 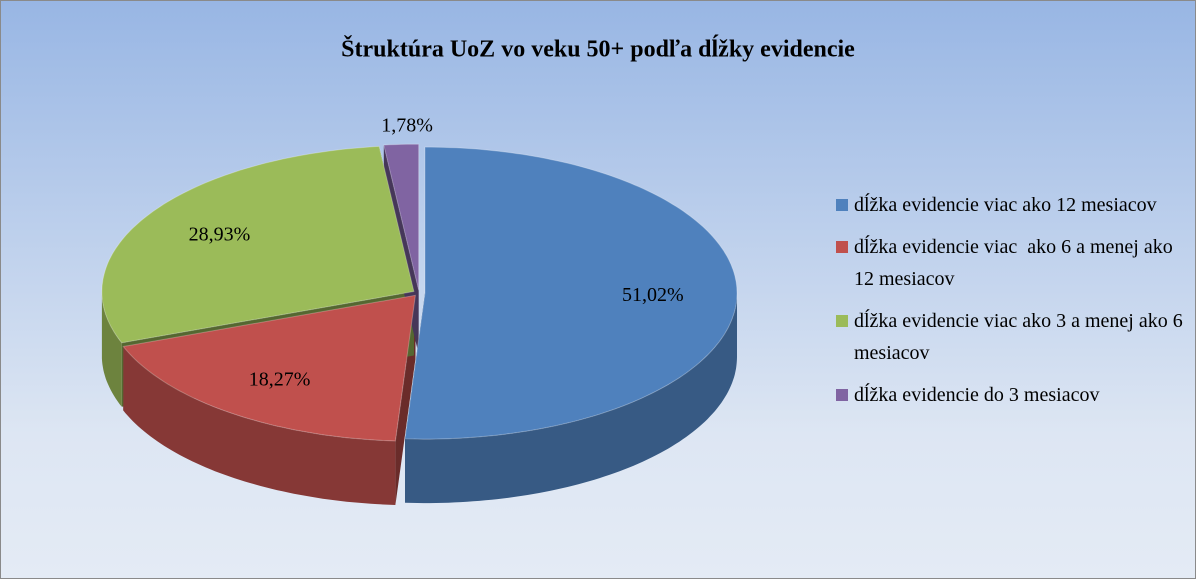 What do you see at coordinates (653, 295) in the screenshot?
I see `data-label: 51,02%` at bounding box center [653, 295].